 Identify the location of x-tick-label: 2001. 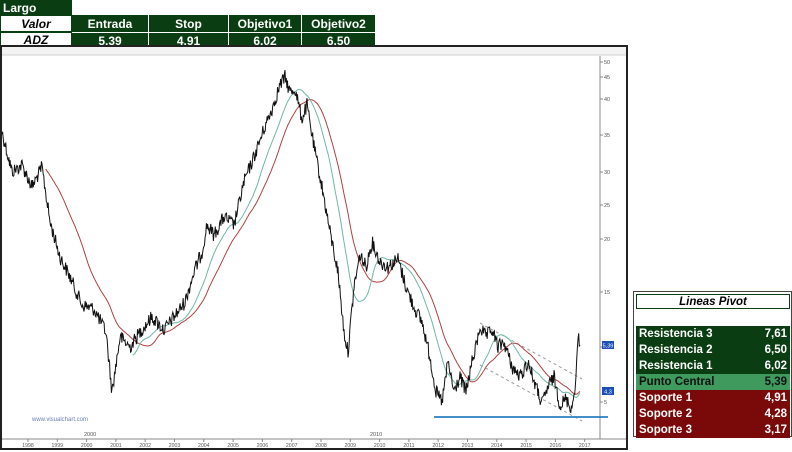
(116, 445).